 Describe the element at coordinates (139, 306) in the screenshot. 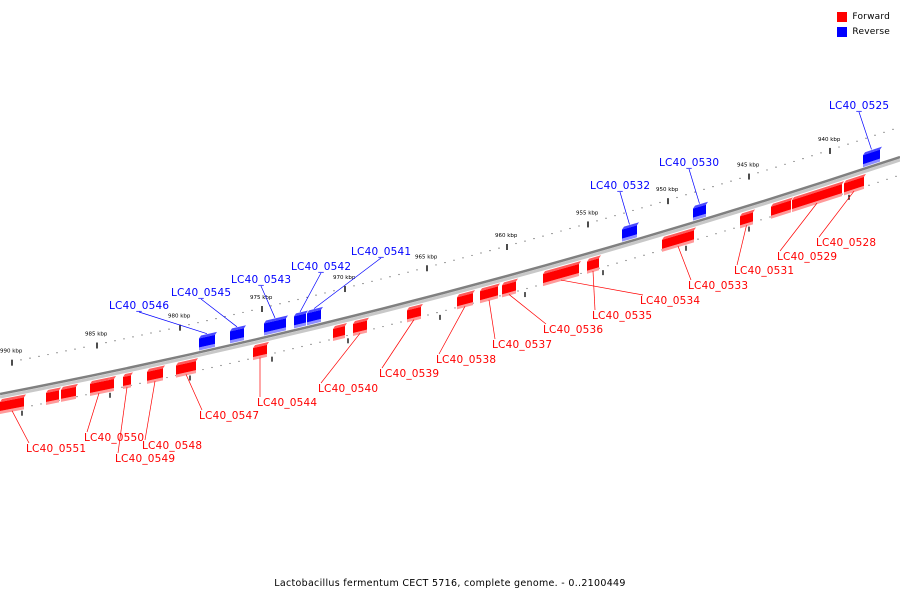

I see `gene-label: LC40_0546` at that location.